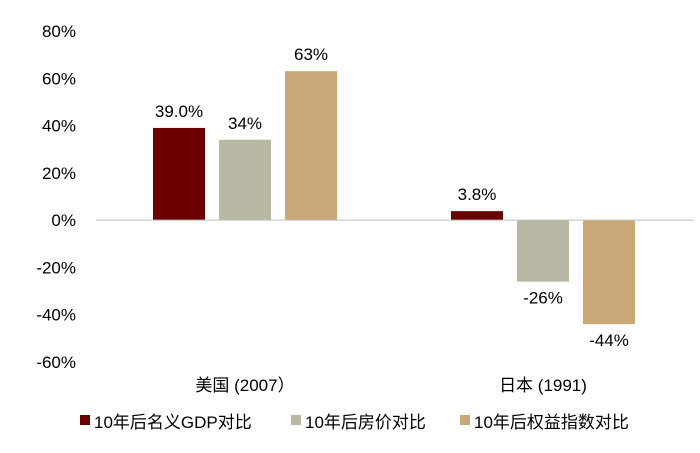  What do you see at coordinates (179, 111) in the screenshot?
I see `data-label: 39.0%` at bounding box center [179, 111].